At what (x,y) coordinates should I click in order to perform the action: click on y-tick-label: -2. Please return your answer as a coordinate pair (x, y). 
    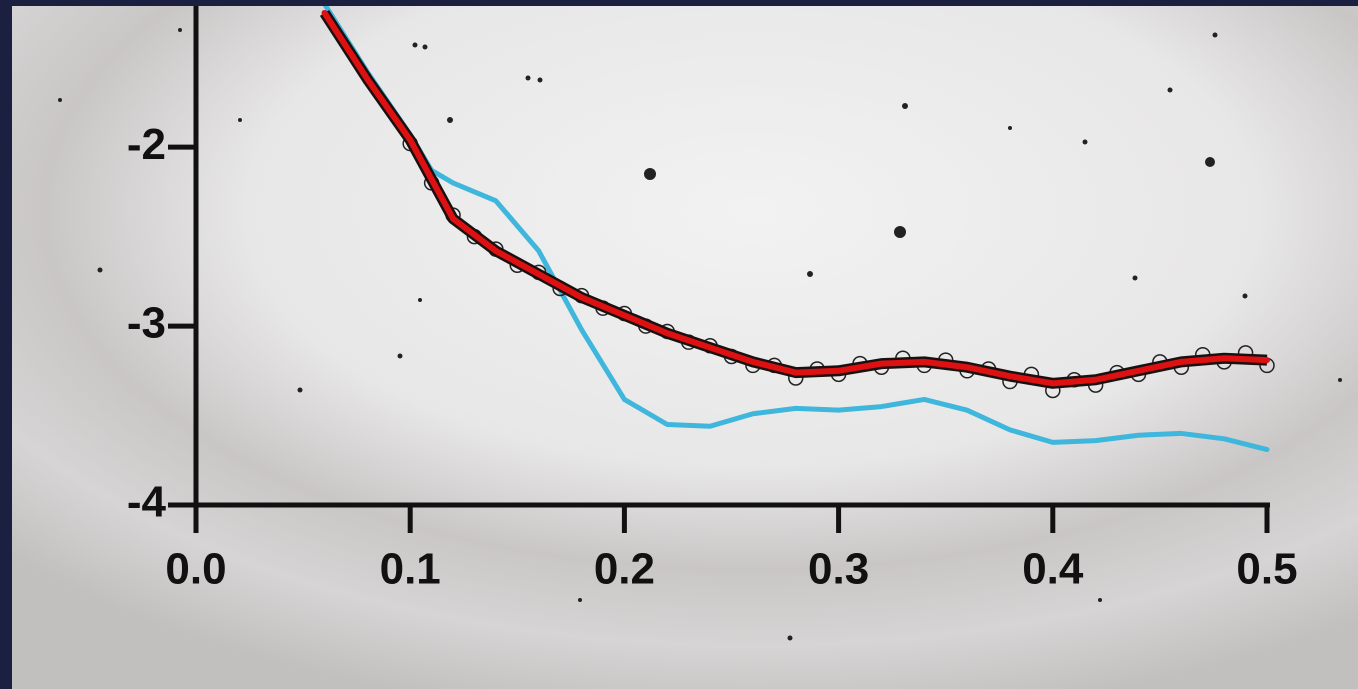
    Looking at the image, I should click on (146, 144).